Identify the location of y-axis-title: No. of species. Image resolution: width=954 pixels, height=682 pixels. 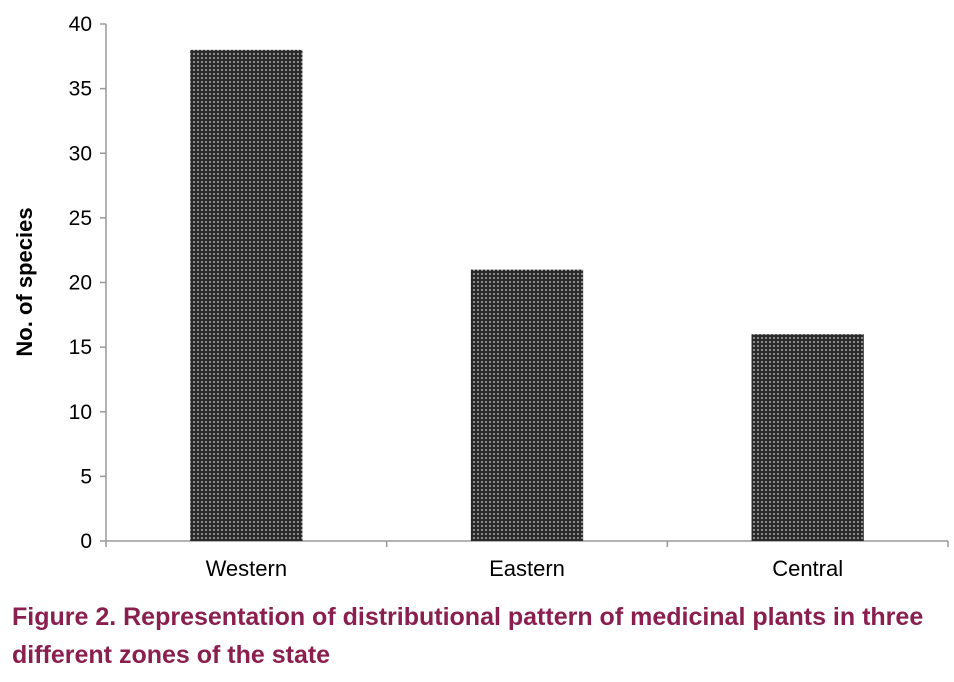
(24, 281).